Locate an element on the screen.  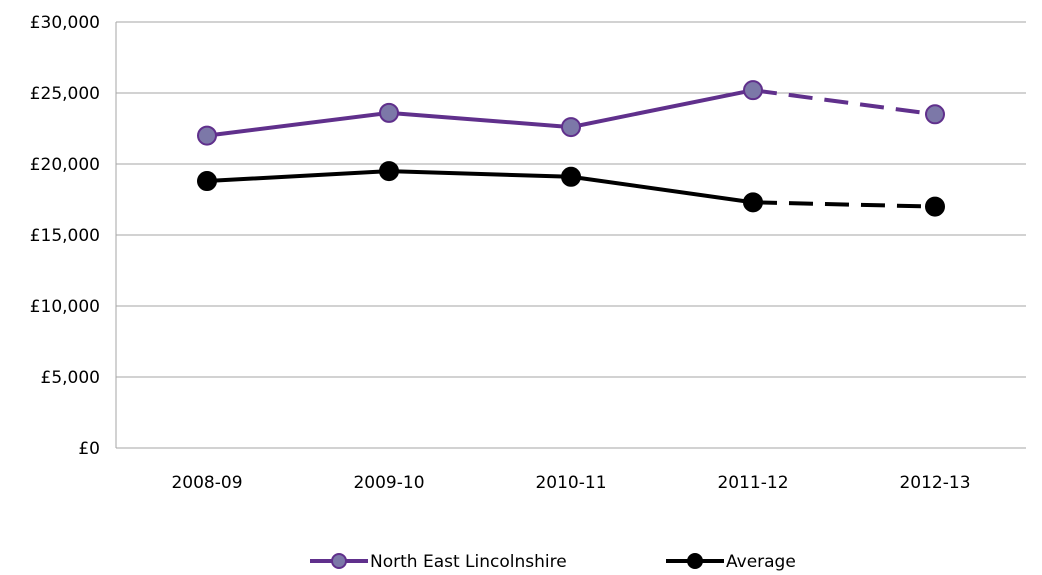
y-tick-label: £5,000 is located at coordinates (70, 378).